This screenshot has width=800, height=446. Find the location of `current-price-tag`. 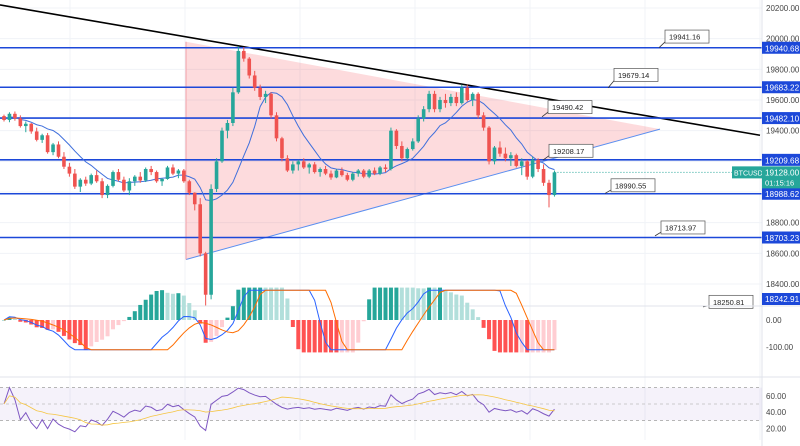

current-price-tag is located at coordinates (781, 177).